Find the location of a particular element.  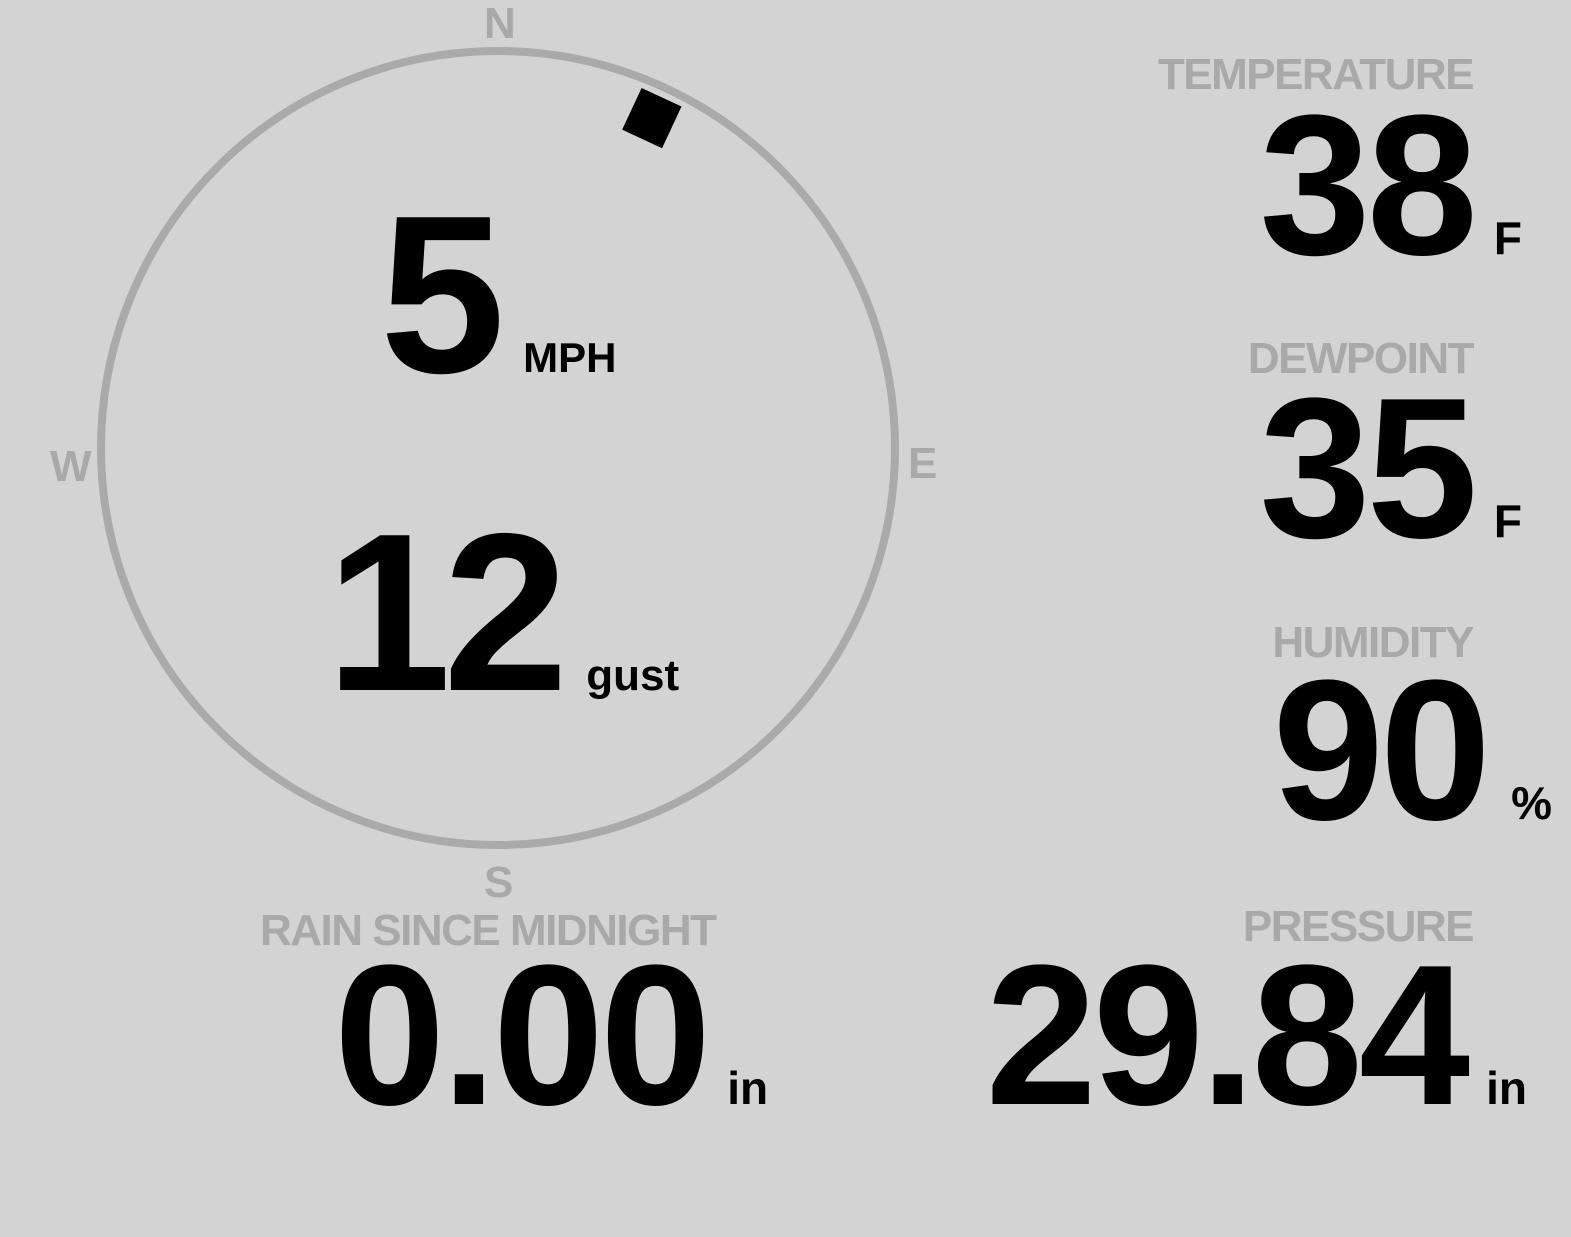

wind-speed: 5 MPH is located at coordinates (498, 294).